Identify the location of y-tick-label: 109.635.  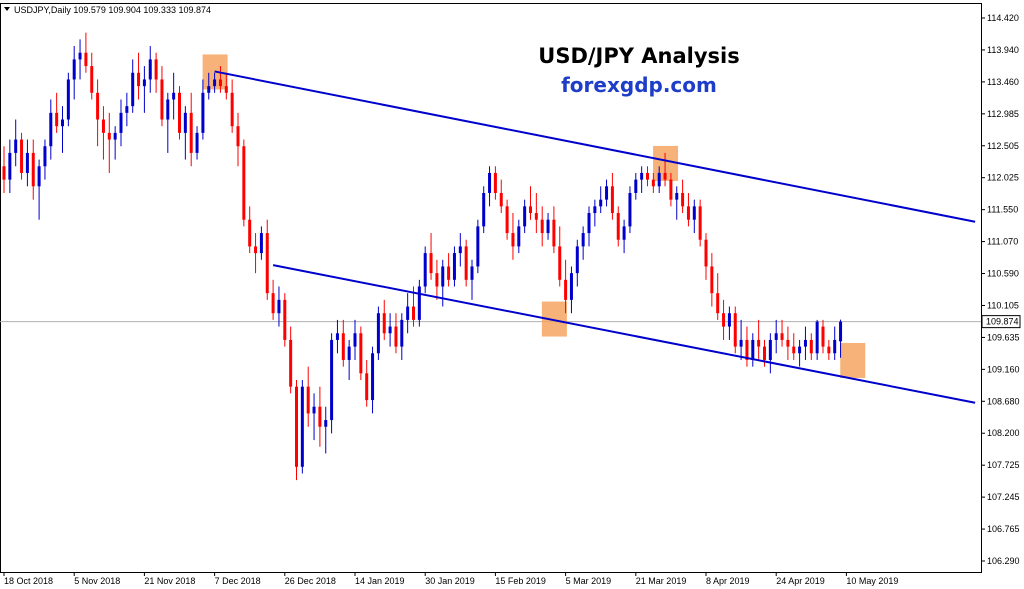
(1003, 337).